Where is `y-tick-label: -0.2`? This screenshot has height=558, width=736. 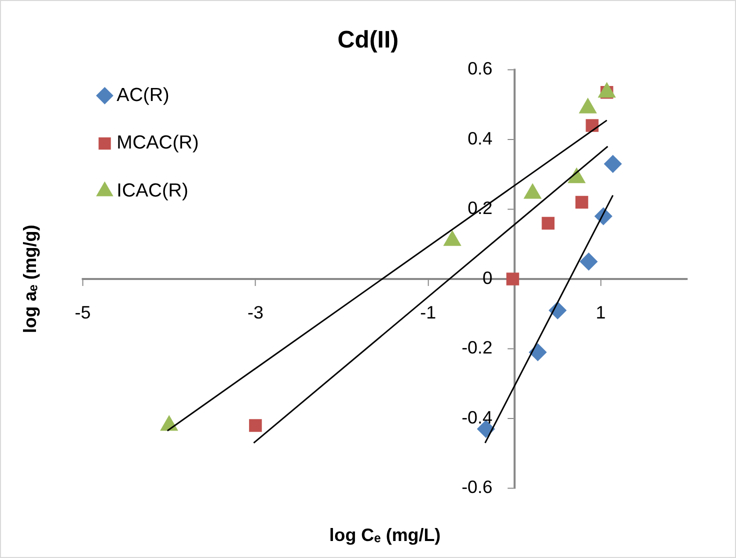 y-tick-label: -0.2 is located at coordinates (477, 348).